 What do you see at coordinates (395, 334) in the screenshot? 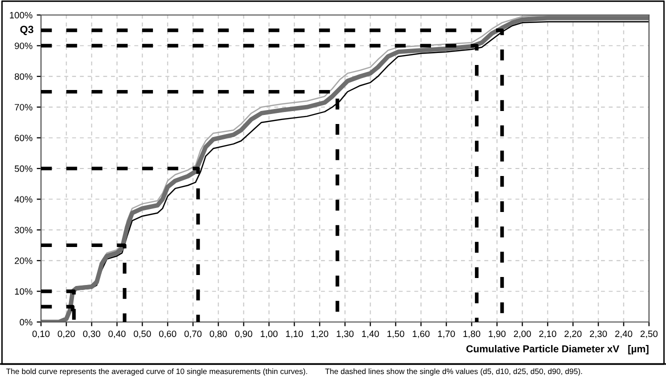
I see `x-tick-label: 1,50` at bounding box center [395, 334].